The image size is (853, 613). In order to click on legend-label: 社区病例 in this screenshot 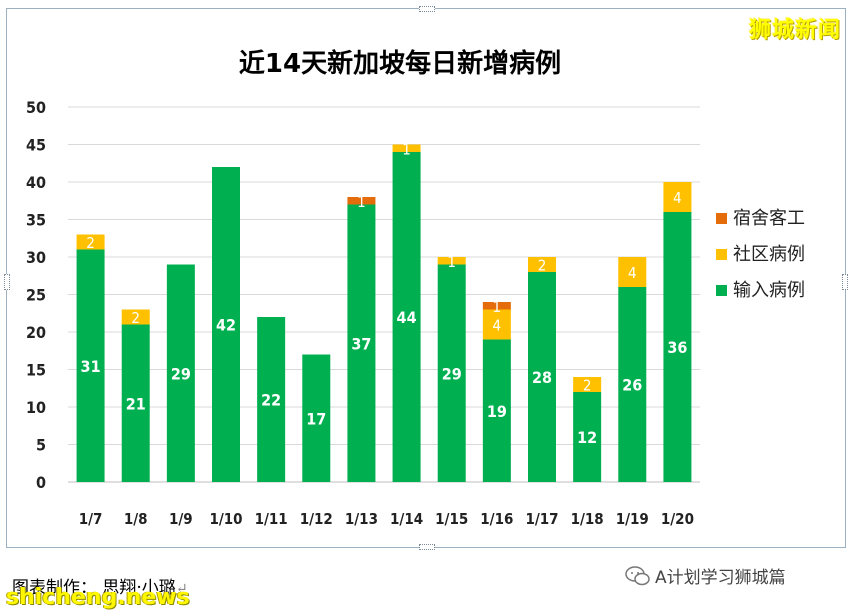, I will do `click(769, 254)`.